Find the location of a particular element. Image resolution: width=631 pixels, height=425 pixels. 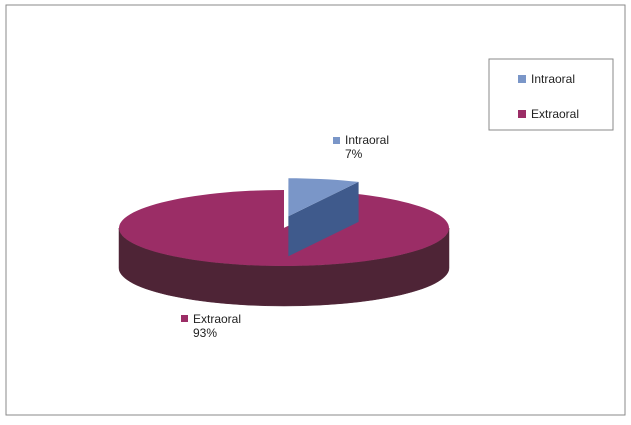

data-label-intraoral-name: Intraoral is located at coordinates (367, 140).